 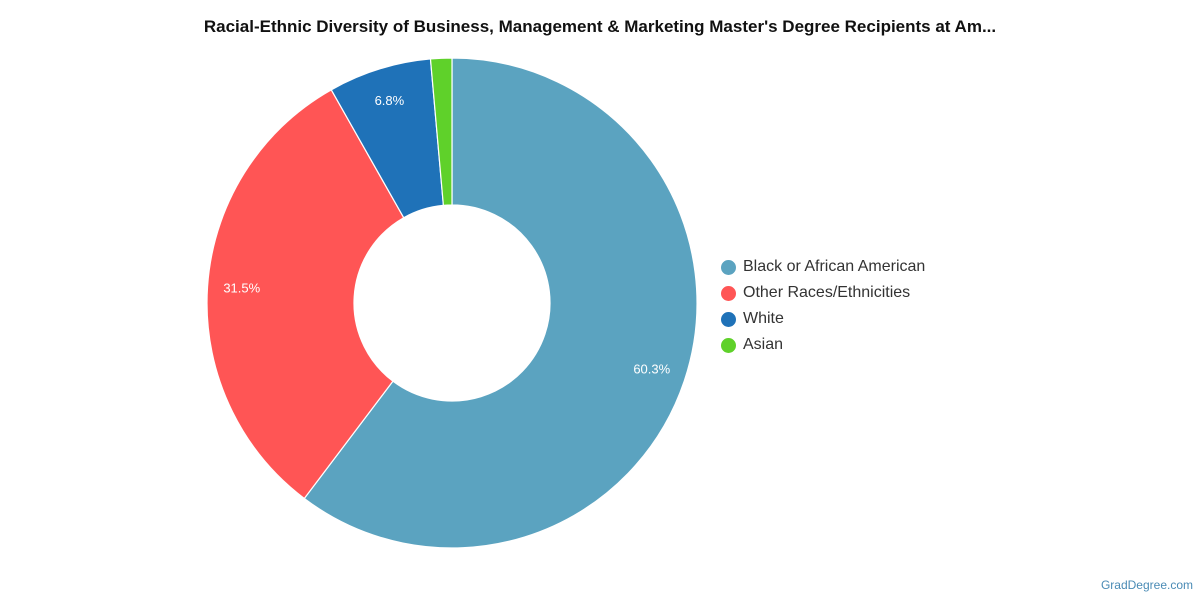 What do you see at coordinates (827, 292) in the screenshot?
I see `legend-label: Other Races/Ethnicities` at bounding box center [827, 292].